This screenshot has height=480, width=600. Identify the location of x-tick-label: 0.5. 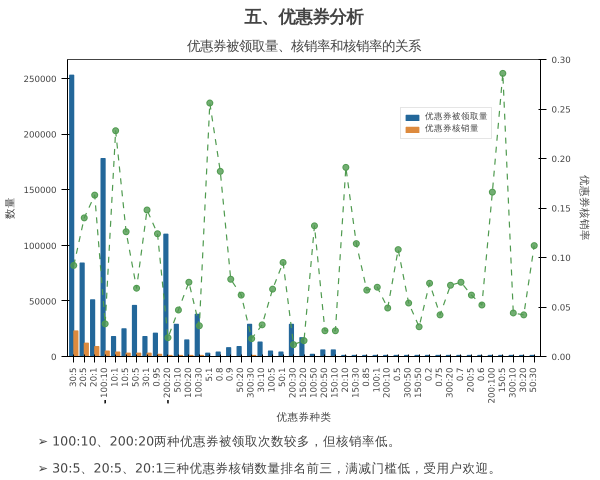
(398, 374).